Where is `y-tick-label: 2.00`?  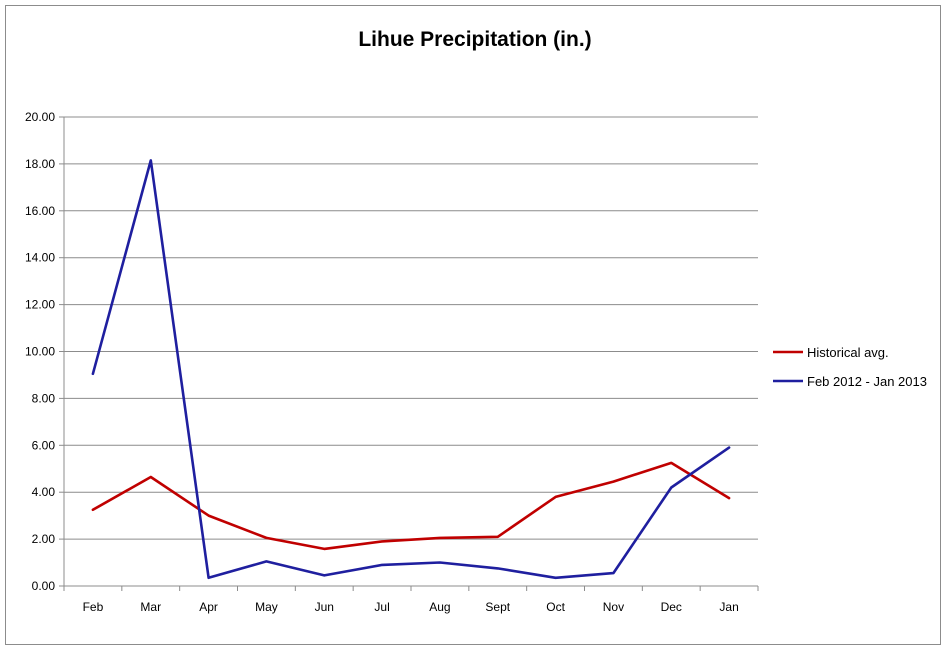
y-tick-label: 2.00 is located at coordinates (44, 539).